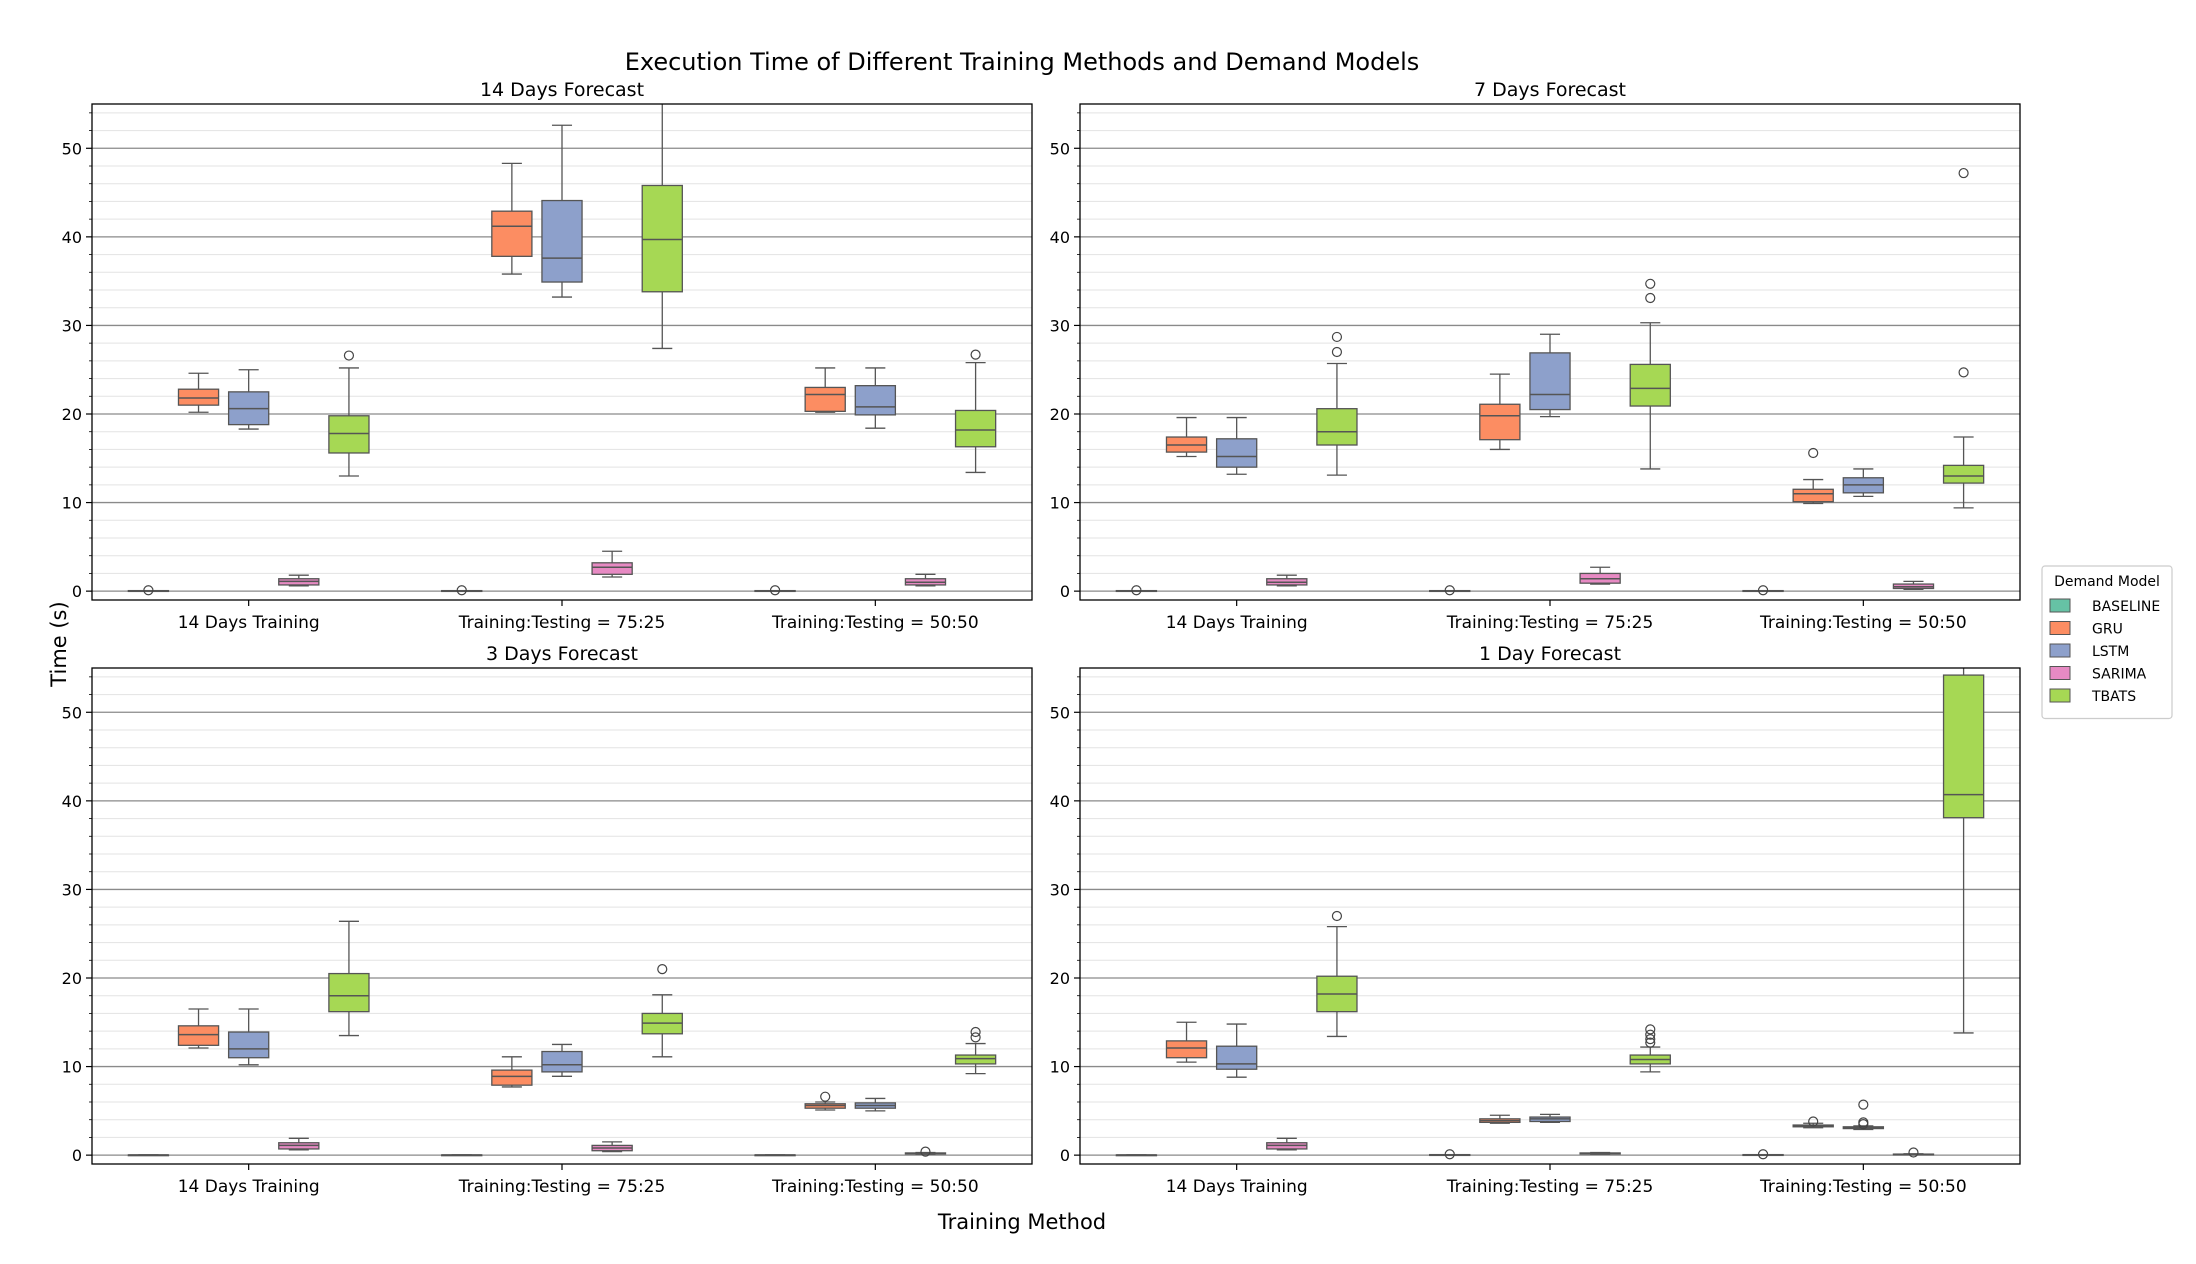 The height and width of the screenshot is (1264, 2196). I want to click on legend-label: LSTM, so click(2110, 652).